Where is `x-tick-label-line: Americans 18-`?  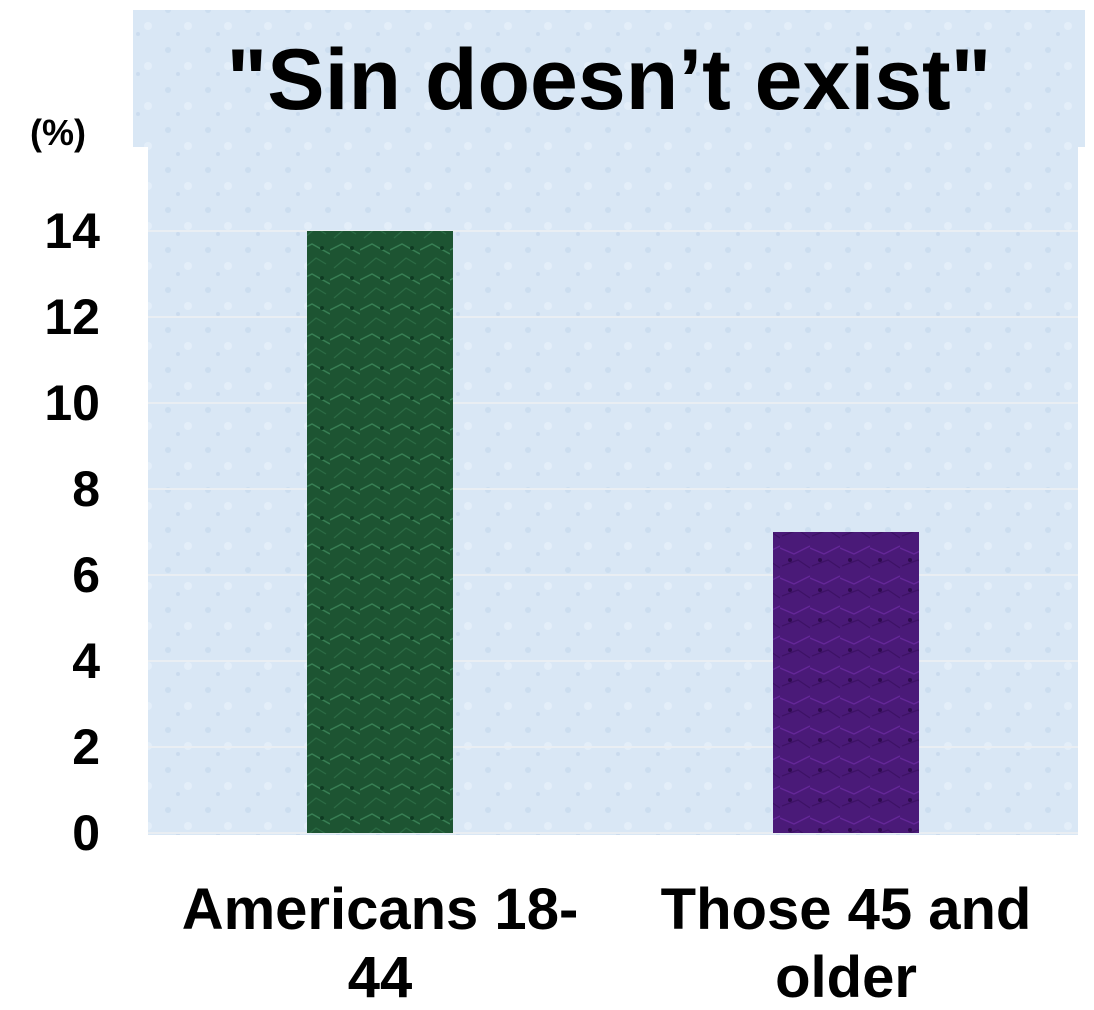 x-tick-label-line: Americans 18- is located at coordinates (380, 909).